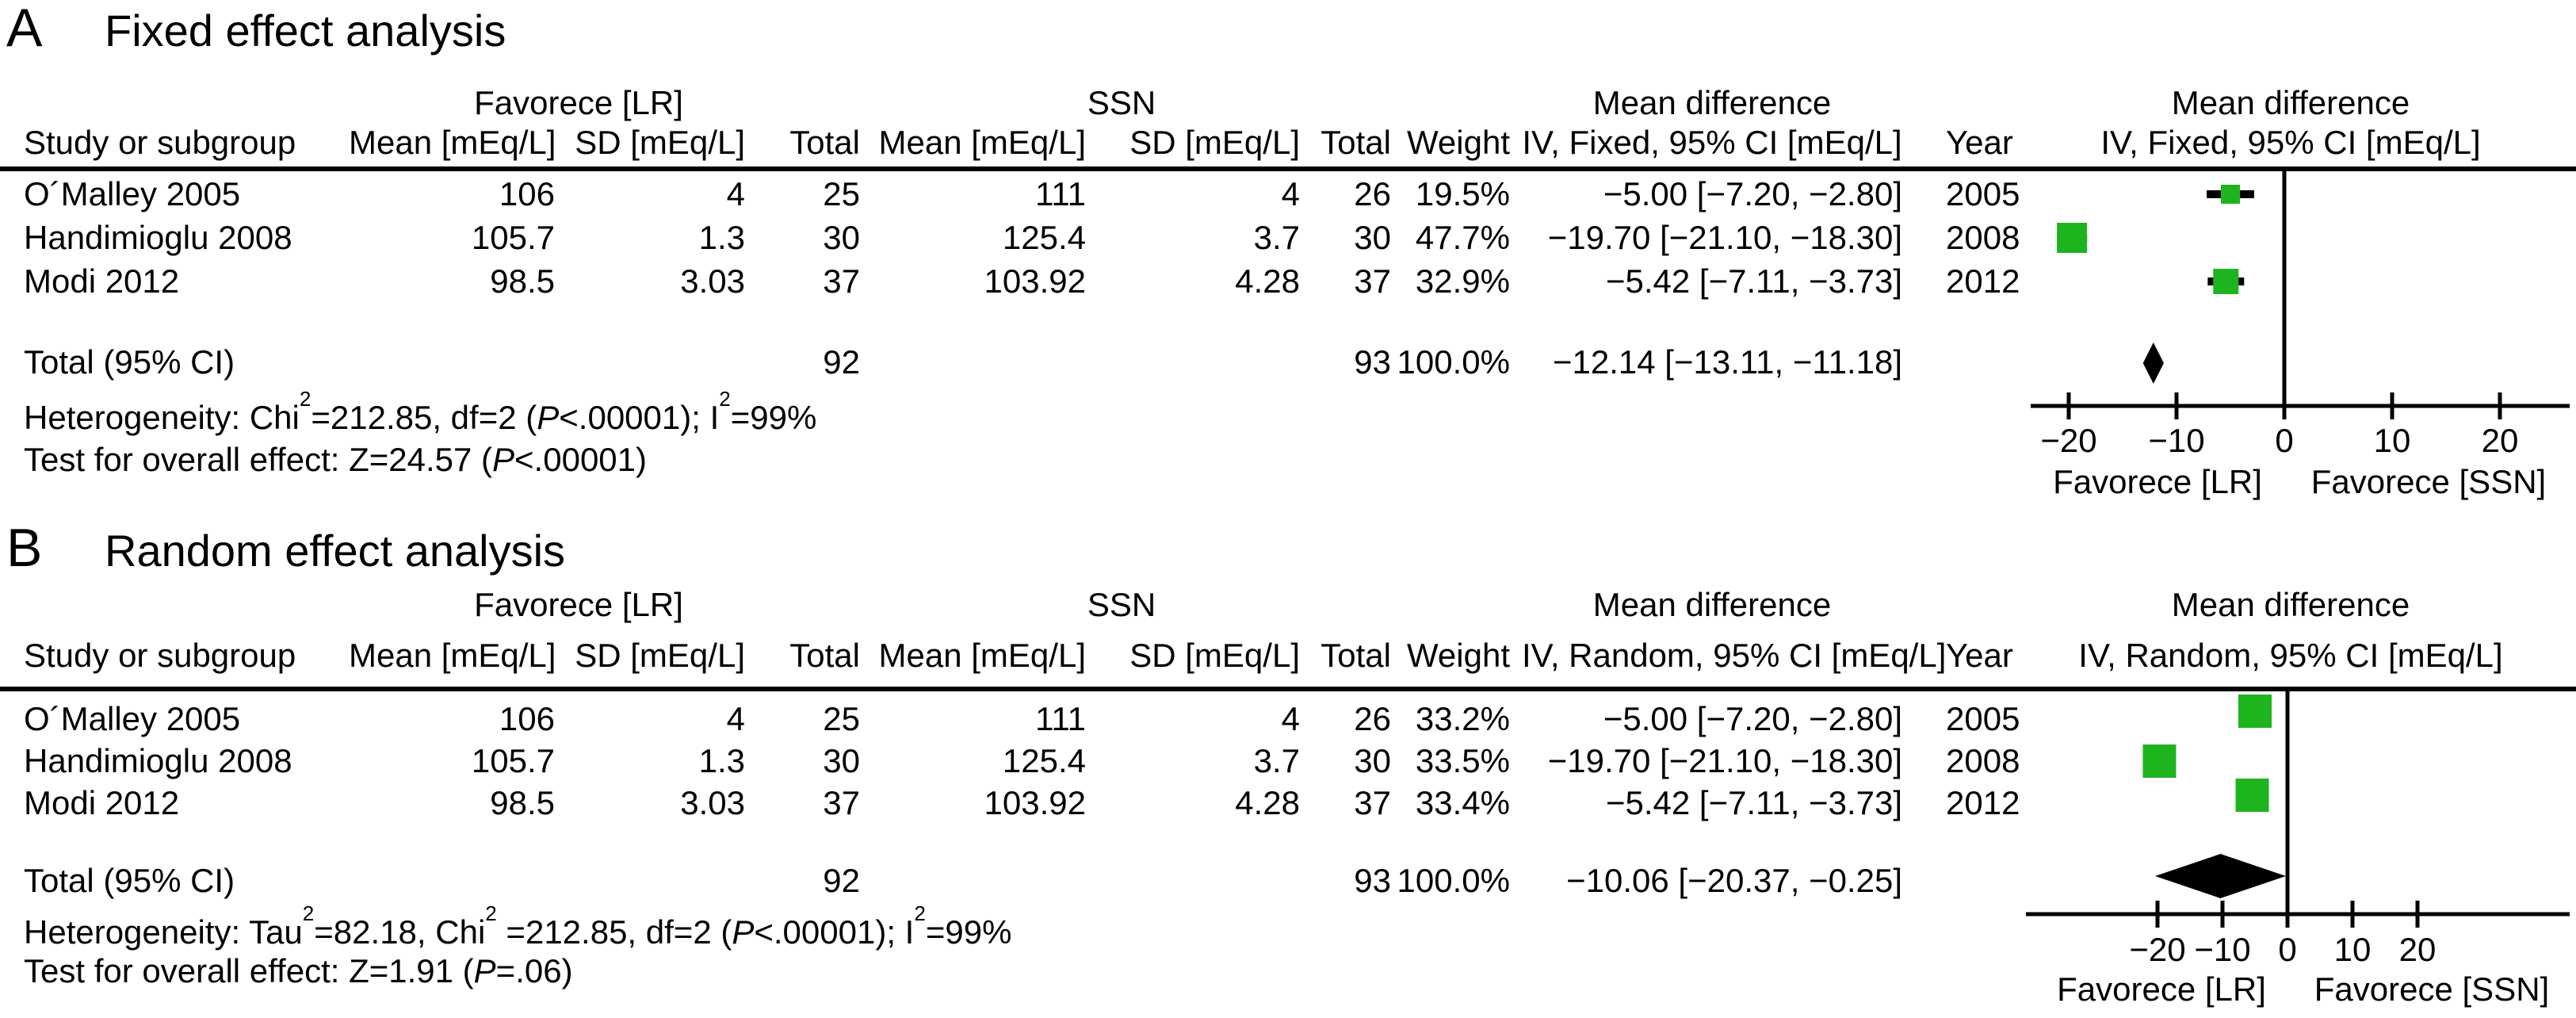 Image resolution: width=2576 pixels, height=1018 pixels. Describe the element at coordinates (2290, 142) in the screenshot. I see `plot-header-line2: IV, Fixed, 95% CI [mEq/L]` at that location.